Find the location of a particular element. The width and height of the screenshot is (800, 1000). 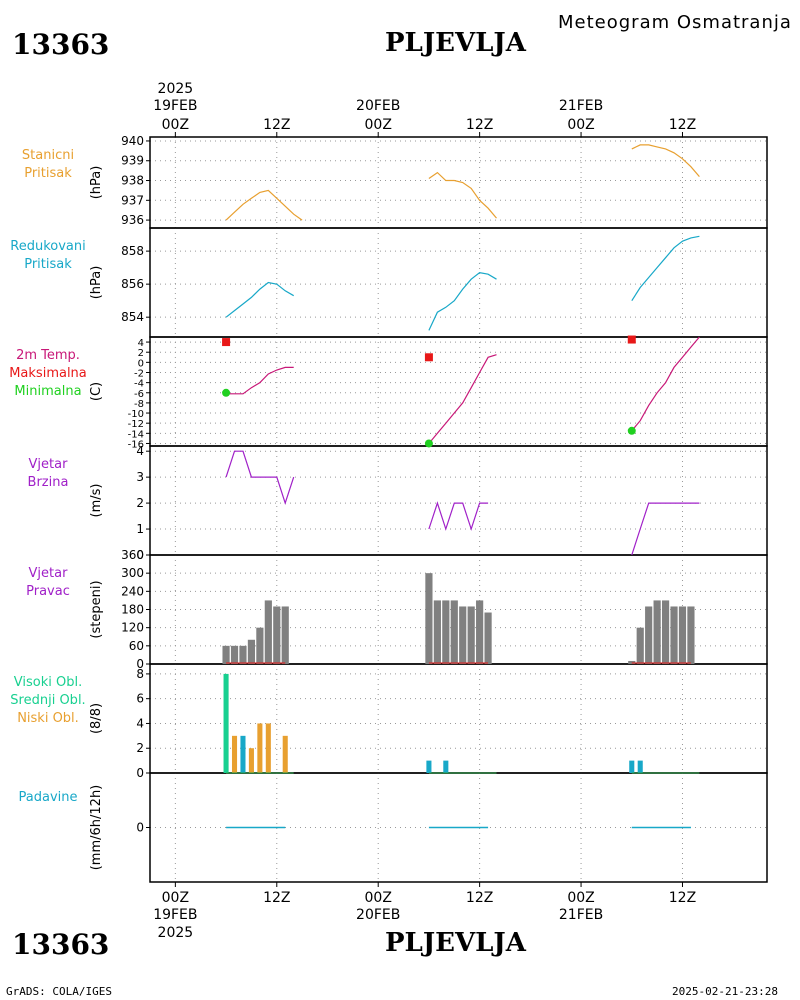

panel-label: 2m Temp. is located at coordinates (48, 355).